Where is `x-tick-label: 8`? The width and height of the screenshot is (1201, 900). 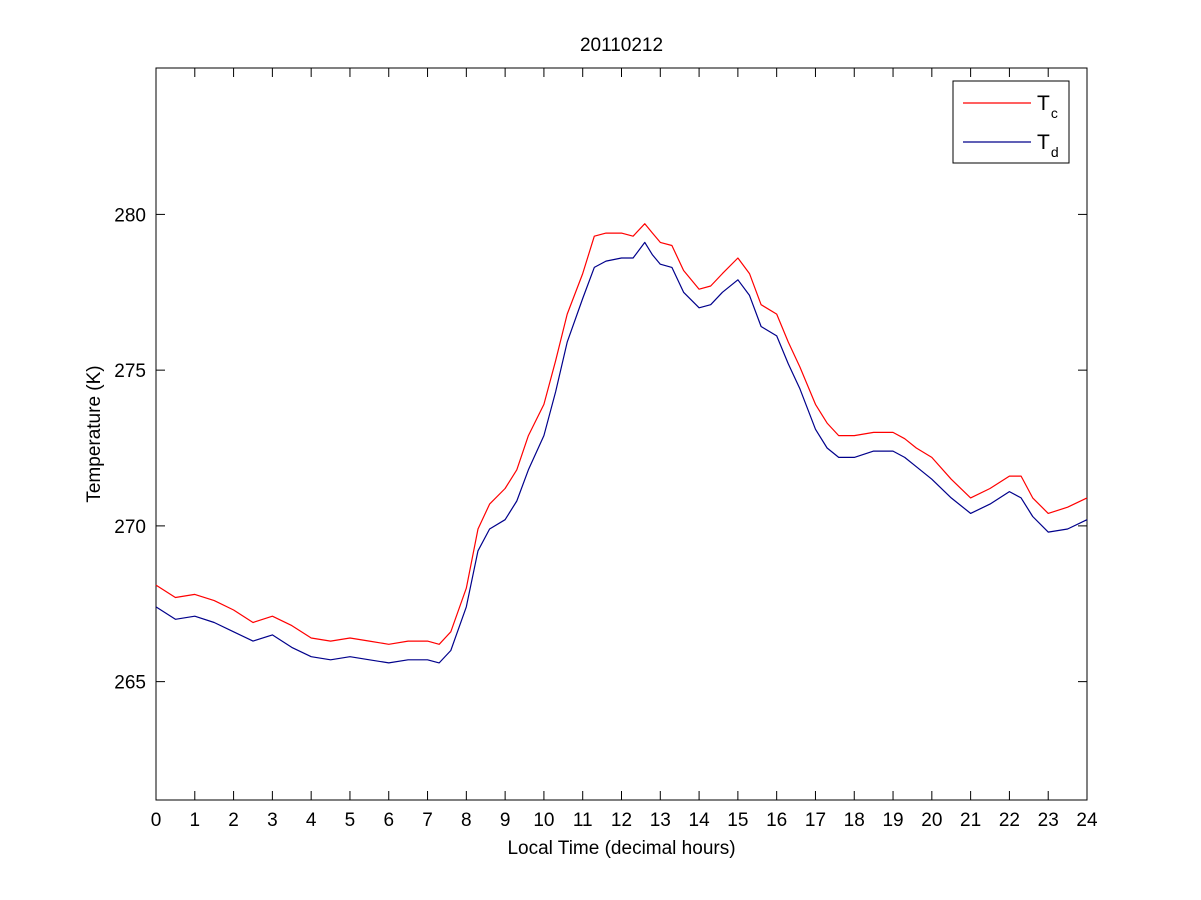 x-tick-label: 8 is located at coordinates (466, 820).